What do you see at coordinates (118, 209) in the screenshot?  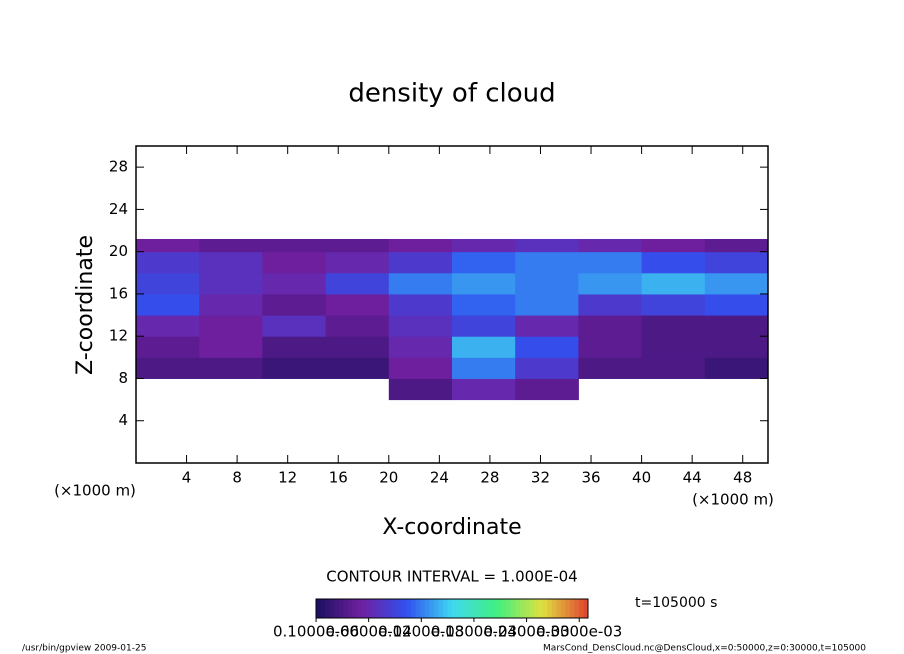 I see `y-tick-label: 24` at bounding box center [118, 209].